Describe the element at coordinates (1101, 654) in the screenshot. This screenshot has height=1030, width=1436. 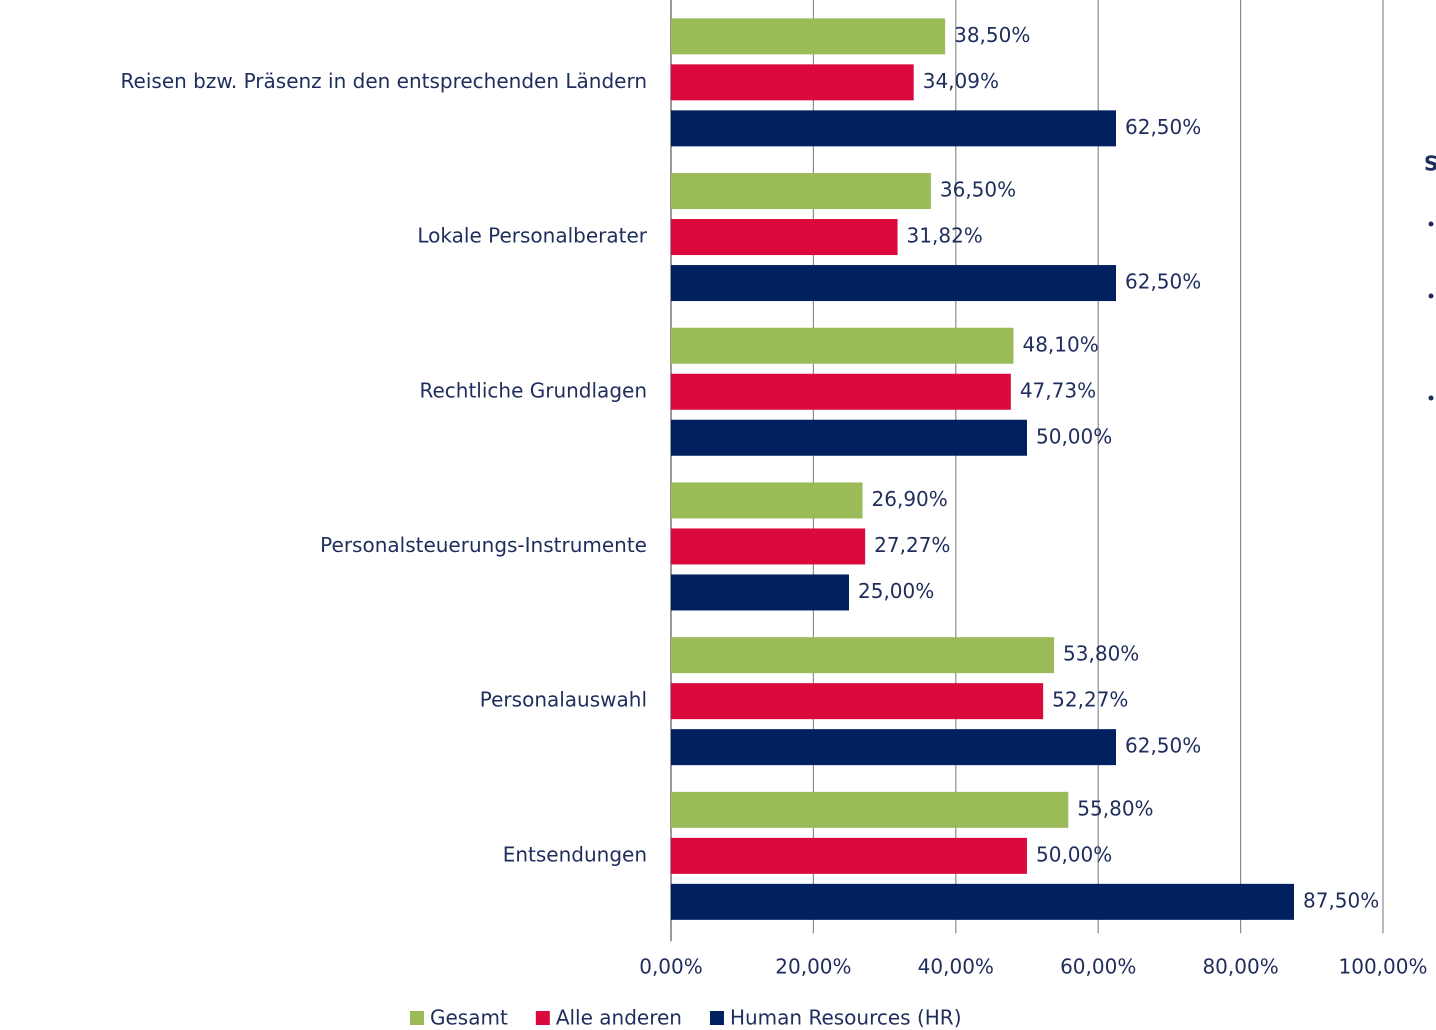
I see `value-label: 53,80%` at that location.